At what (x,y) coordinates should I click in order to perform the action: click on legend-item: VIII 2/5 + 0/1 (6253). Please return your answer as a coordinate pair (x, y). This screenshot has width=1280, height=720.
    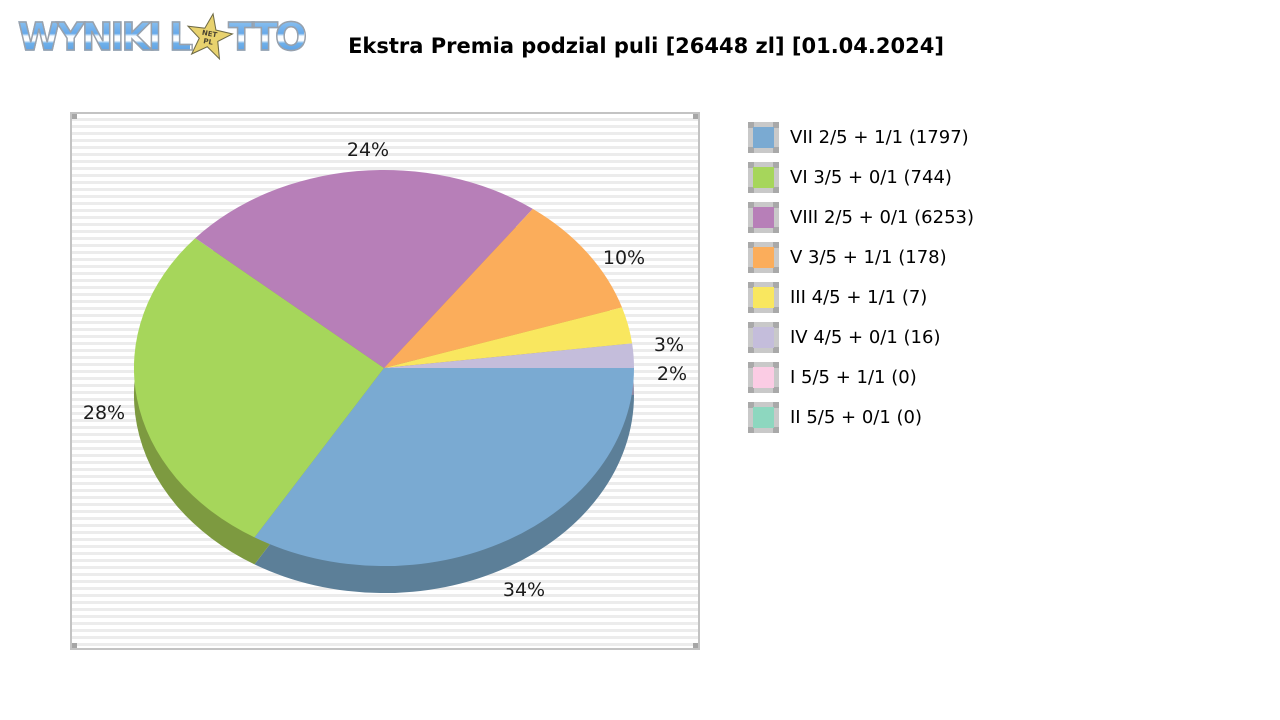
    Looking at the image, I should click on (861, 217).